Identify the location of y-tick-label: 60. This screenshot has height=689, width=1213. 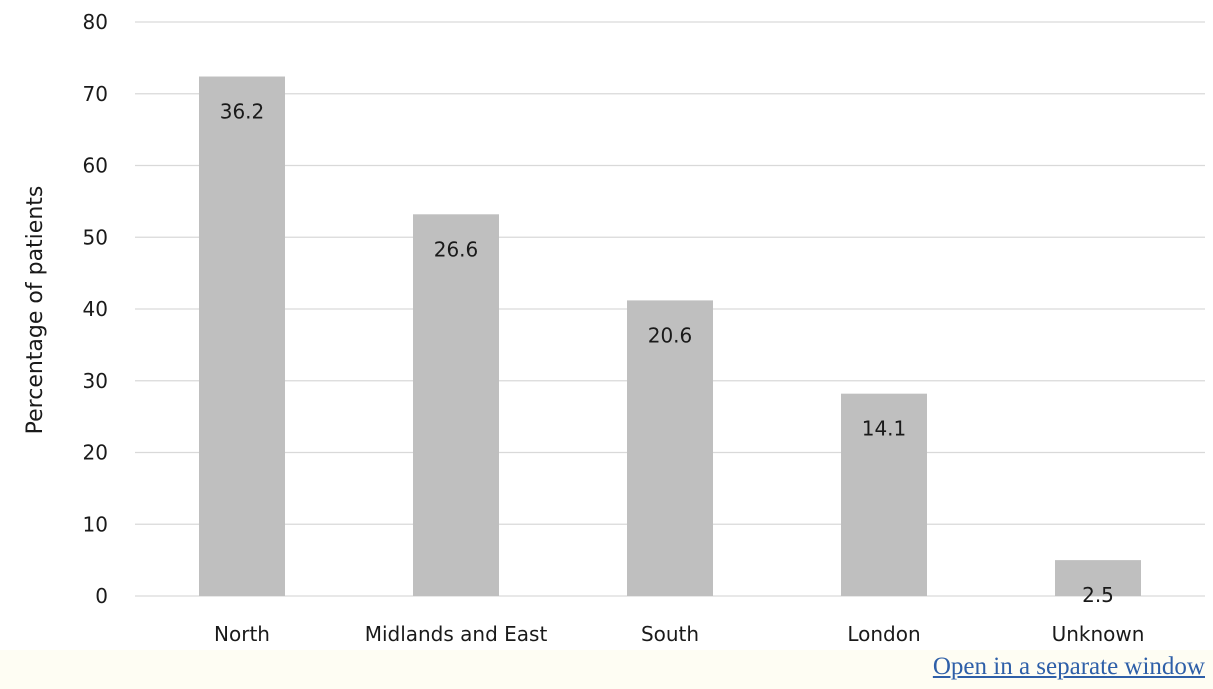
(95, 166).